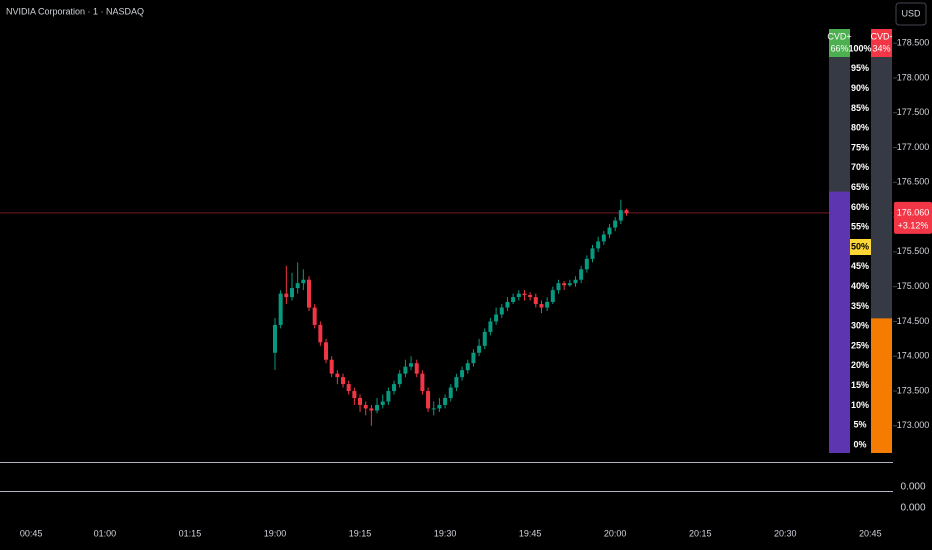  Describe the element at coordinates (860, 147) in the screenshot. I see `gauge-tick-label: 75%` at that location.